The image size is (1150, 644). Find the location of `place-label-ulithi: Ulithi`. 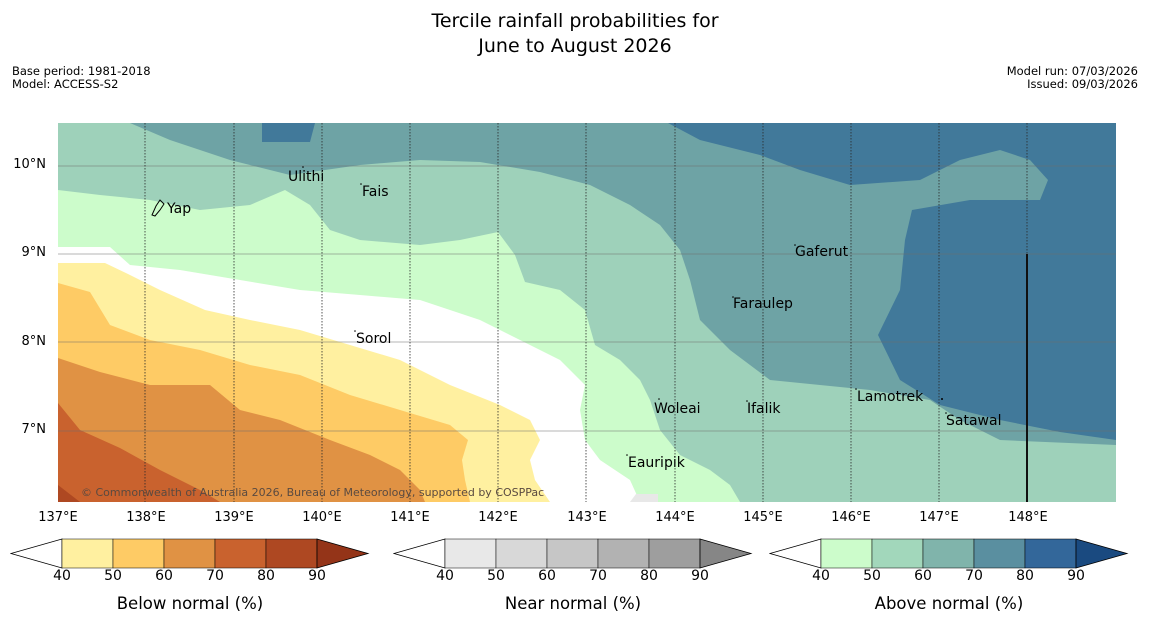

place-label-ulithi: Ulithi is located at coordinates (306, 177).